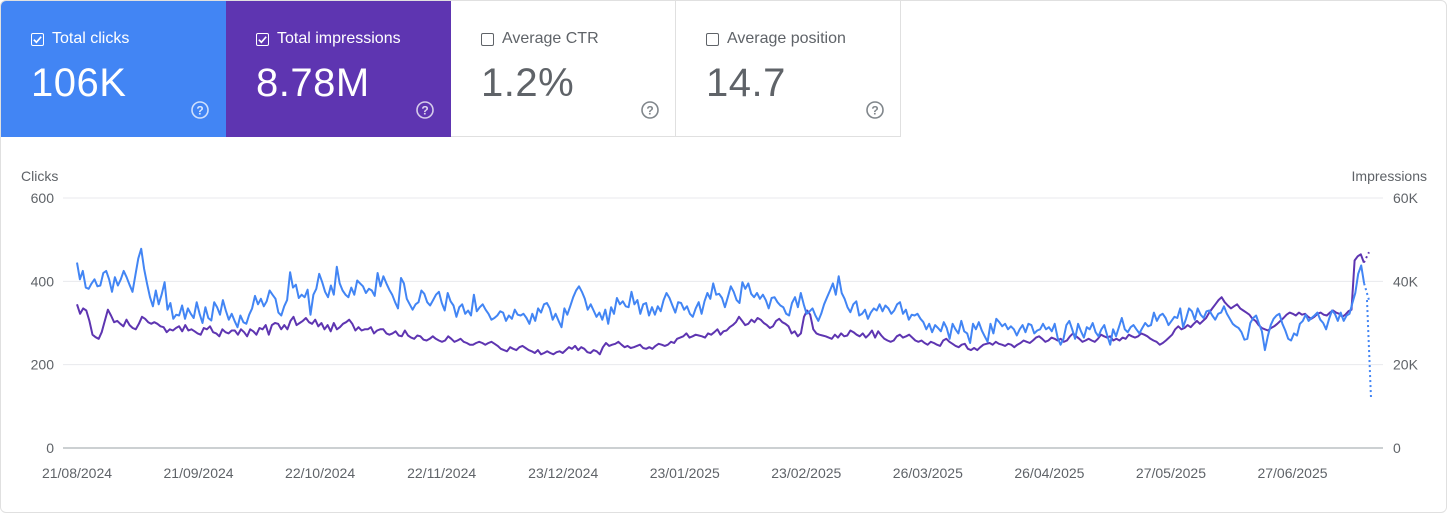 This screenshot has width=1447, height=513. I want to click on total-impressions-label: Total impressions, so click(339, 38).